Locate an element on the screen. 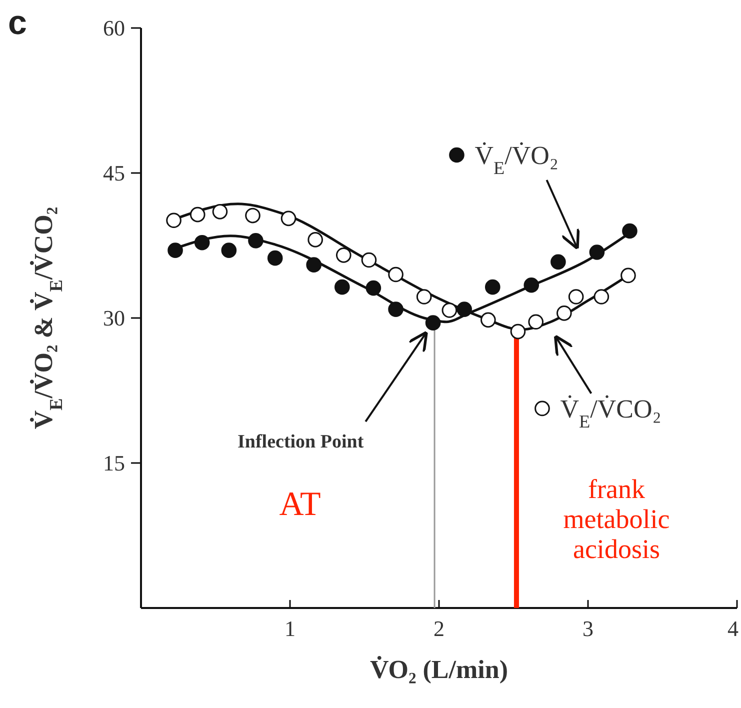  x-tick-label: 1 is located at coordinates (290, 628).